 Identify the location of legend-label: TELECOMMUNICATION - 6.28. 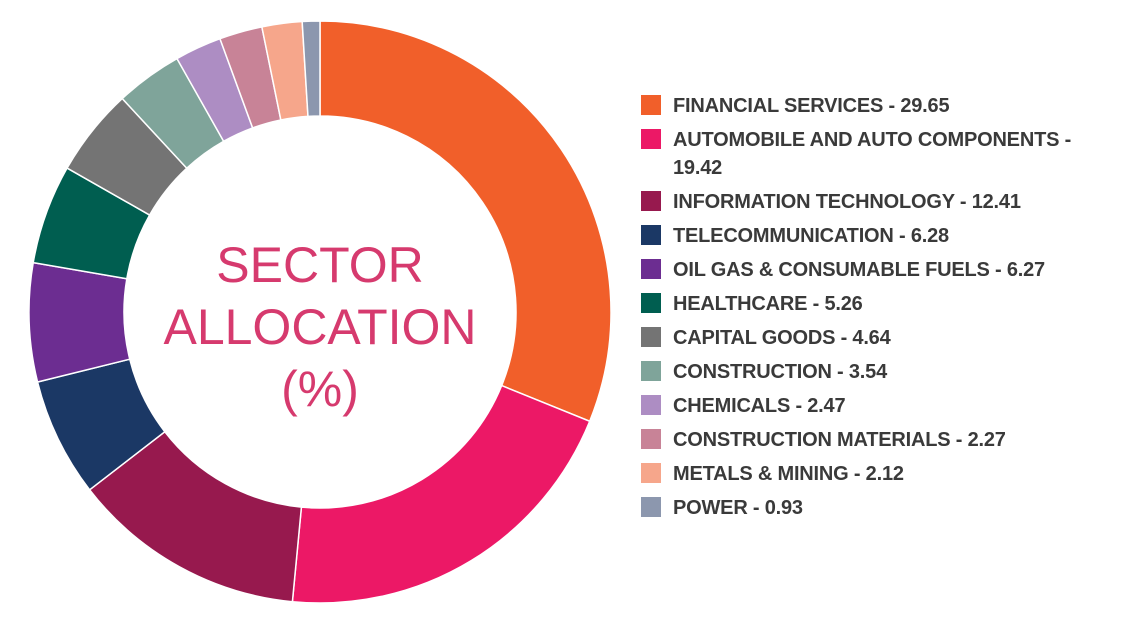
(811, 236).